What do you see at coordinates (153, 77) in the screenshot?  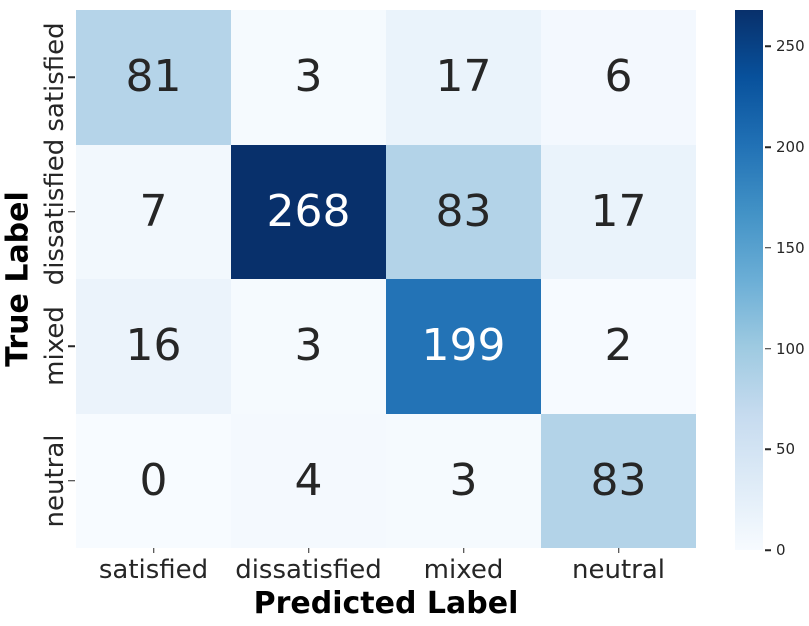 I see `cell-satisfied-satisfied: 81` at bounding box center [153, 77].